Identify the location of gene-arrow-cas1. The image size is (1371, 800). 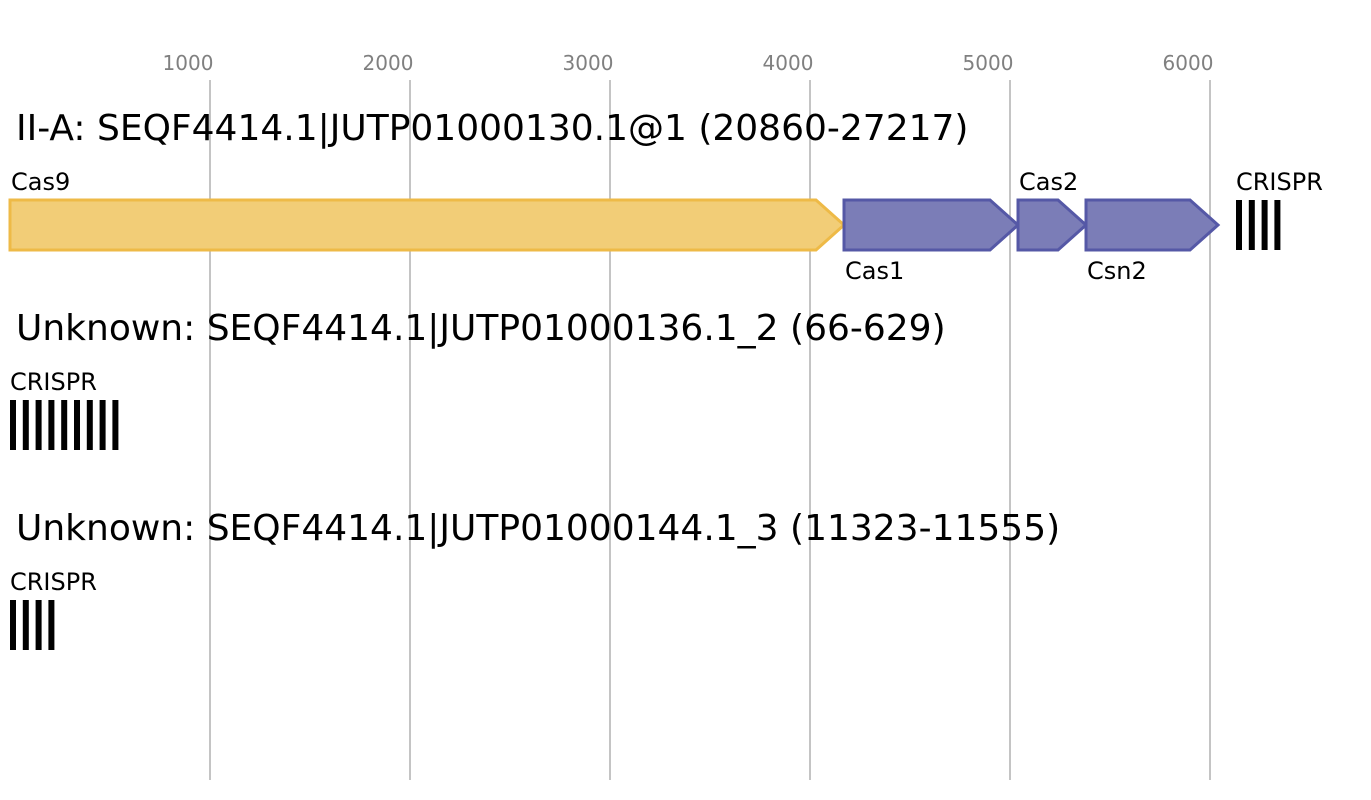
(931, 225).